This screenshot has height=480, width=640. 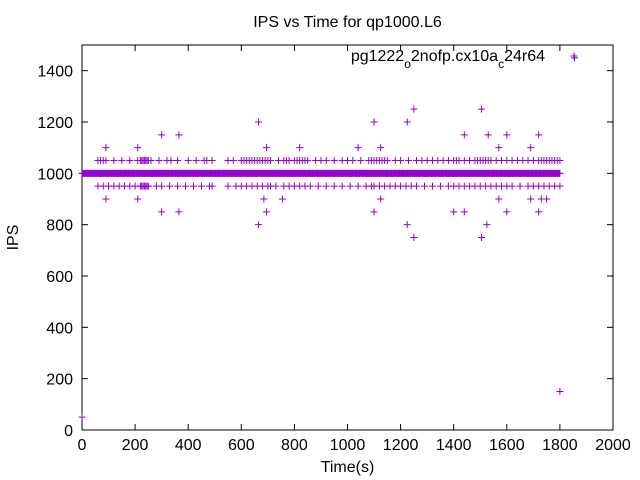 I want to click on x-tick-label: 1000, so click(x=348, y=445).